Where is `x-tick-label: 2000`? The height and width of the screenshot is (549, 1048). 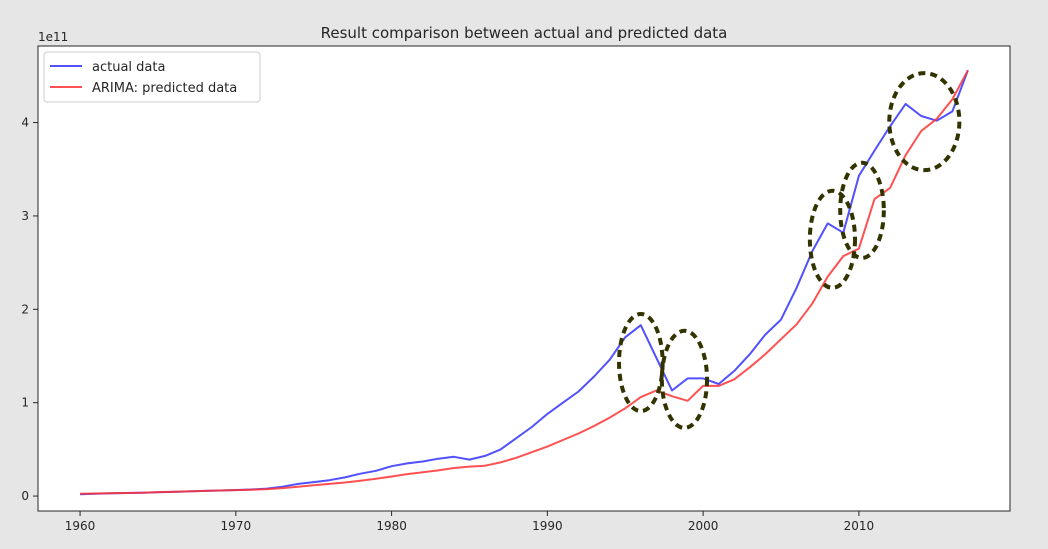 x-tick-label: 2000 is located at coordinates (703, 526).